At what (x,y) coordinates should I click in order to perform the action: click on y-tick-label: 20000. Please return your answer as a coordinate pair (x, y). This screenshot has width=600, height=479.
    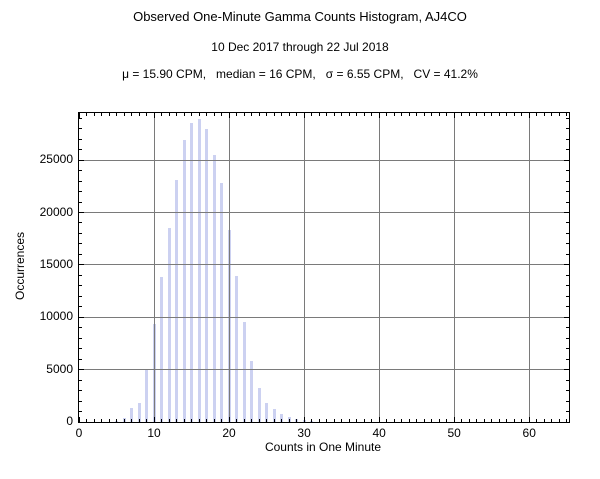
    Looking at the image, I should click on (56, 211).